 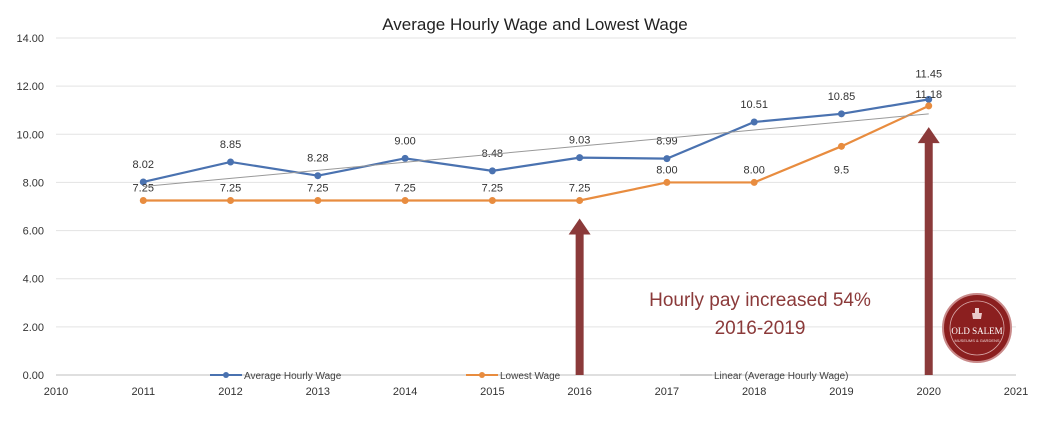 I want to click on data-label: 11.45, so click(x=928, y=74).